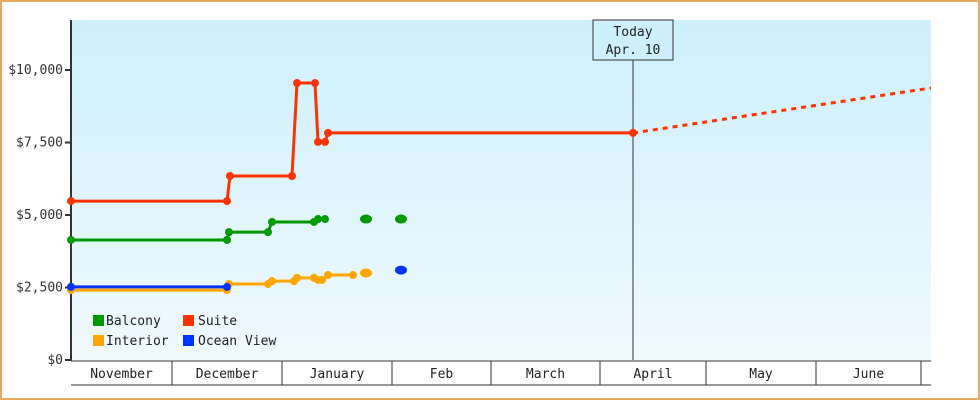  What do you see at coordinates (121, 374) in the screenshot?
I see `month-label: November` at bounding box center [121, 374].